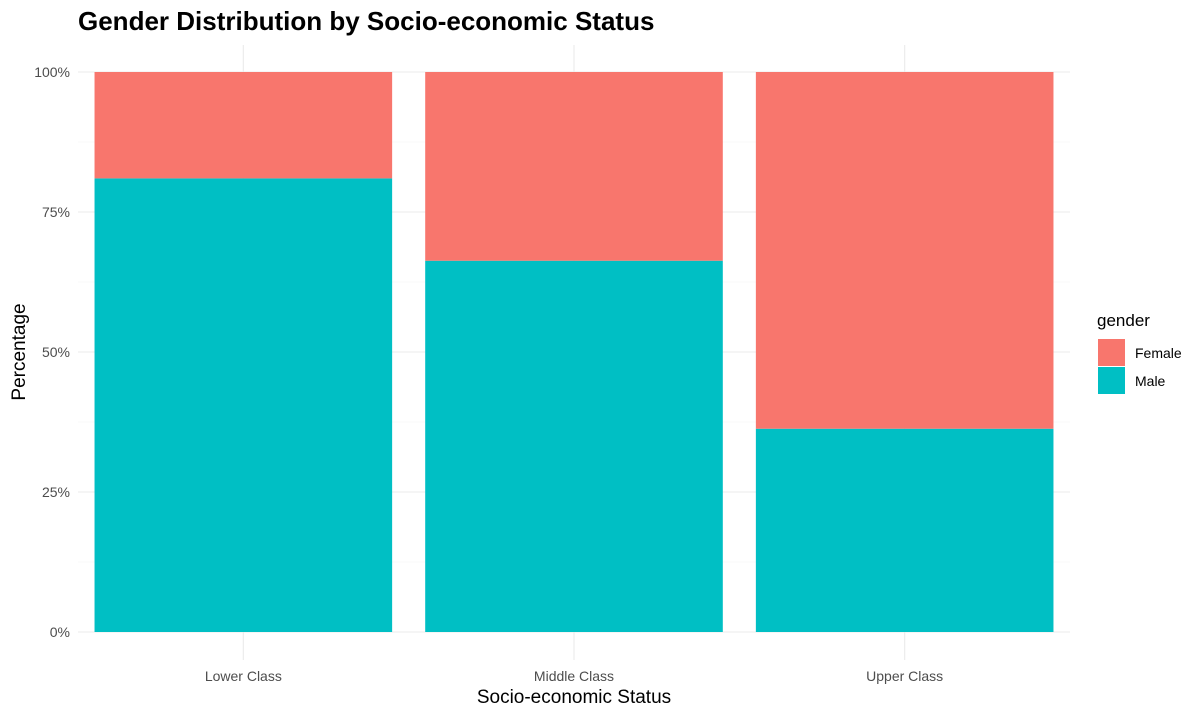 Image resolution: width=1203 pixels, height=717 pixels. What do you see at coordinates (56, 352) in the screenshot?
I see `y-tick-label: 50%` at bounding box center [56, 352].